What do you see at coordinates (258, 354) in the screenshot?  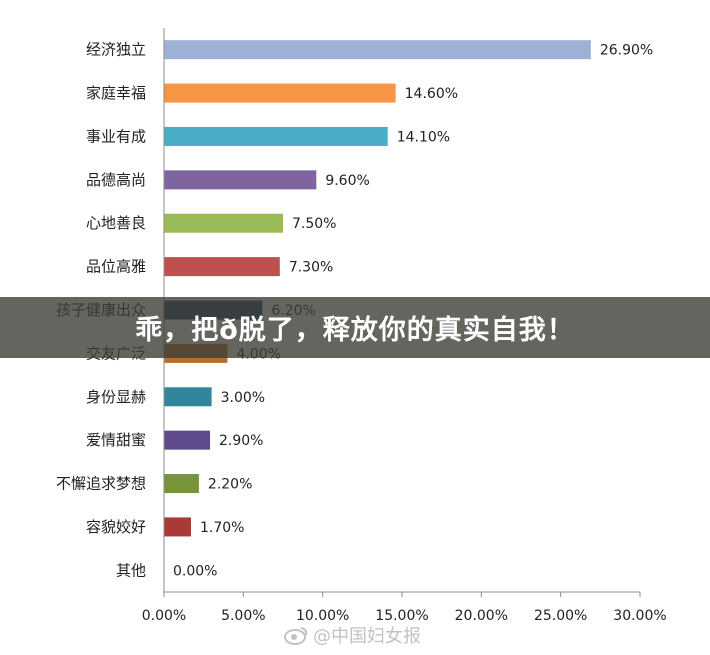 I see `value-label: 4.00%` at bounding box center [258, 354].